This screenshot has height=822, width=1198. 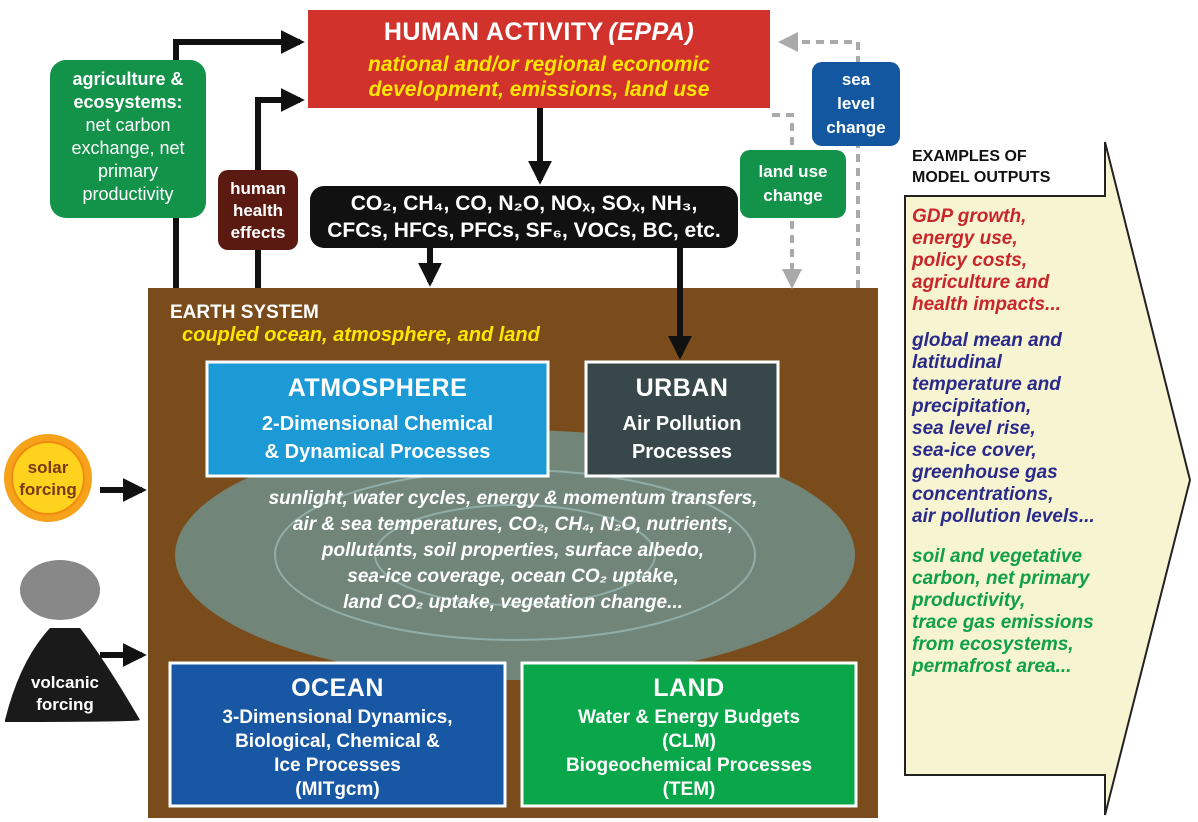 What do you see at coordinates (60, 590) in the screenshot?
I see `smoke` at bounding box center [60, 590].